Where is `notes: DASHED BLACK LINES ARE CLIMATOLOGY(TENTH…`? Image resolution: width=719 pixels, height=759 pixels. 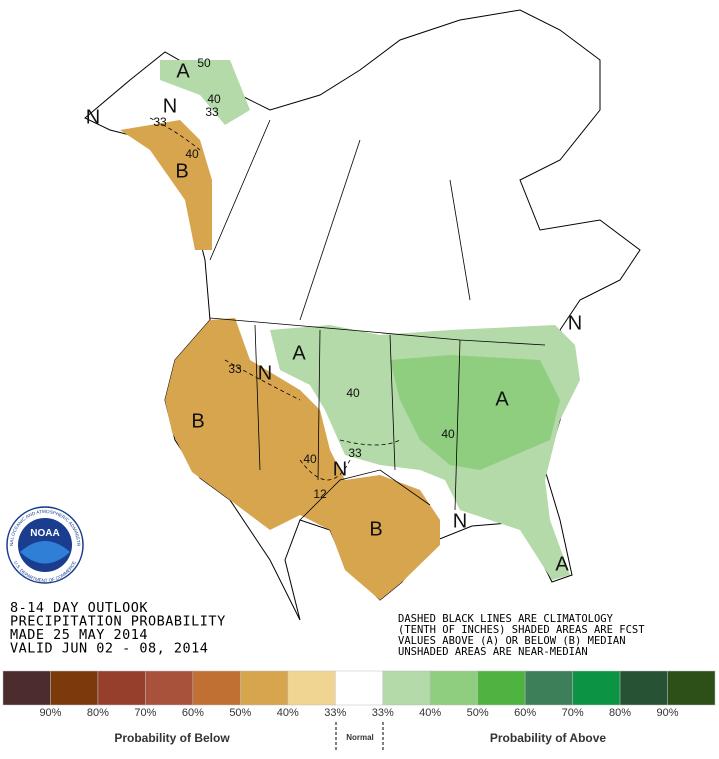
notes: DASHED BLACK LINES ARE CLIMATOLOGY(TENTH… is located at coordinates (521, 635).